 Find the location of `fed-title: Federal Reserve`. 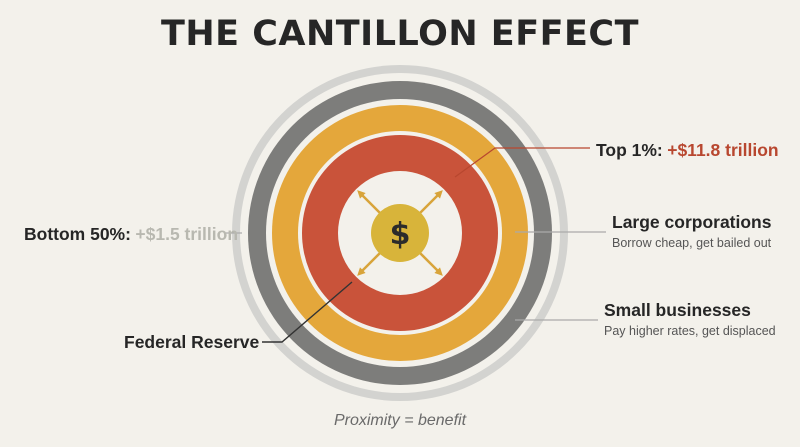

fed-title: Federal Reserve is located at coordinates (192, 342).